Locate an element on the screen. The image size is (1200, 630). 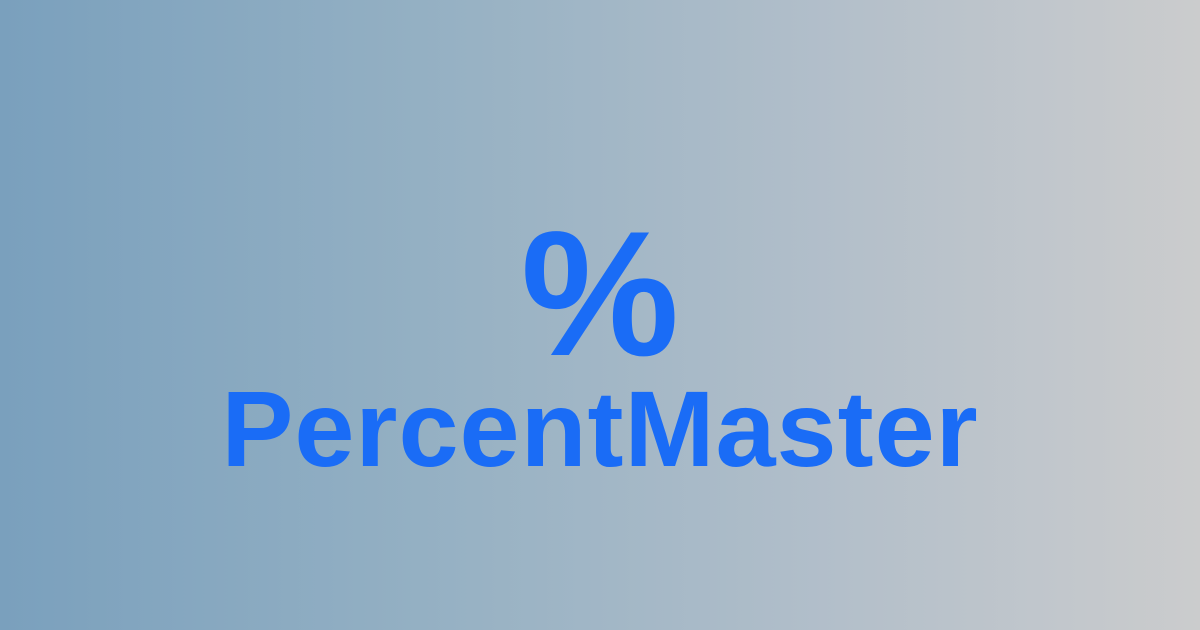
percent-icon: % is located at coordinates (600, 293).